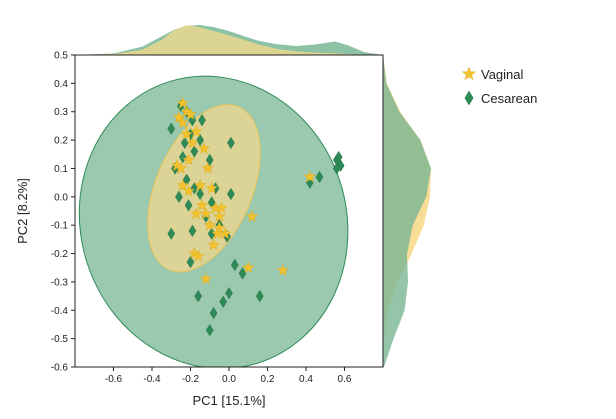  What do you see at coordinates (61, 84) in the screenshot?
I see `y-tick-label: 0.4` at bounding box center [61, 84].